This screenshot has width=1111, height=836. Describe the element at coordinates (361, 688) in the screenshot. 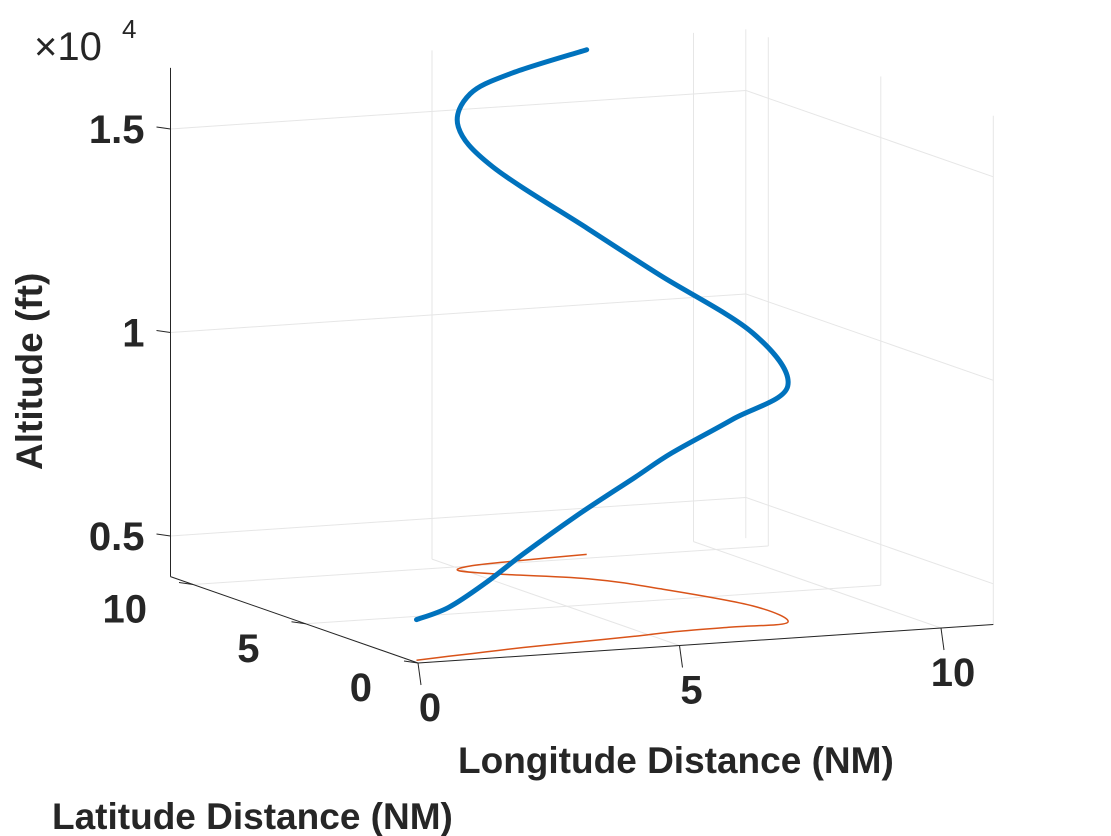

I see `y-tick-label: 0` at that location.